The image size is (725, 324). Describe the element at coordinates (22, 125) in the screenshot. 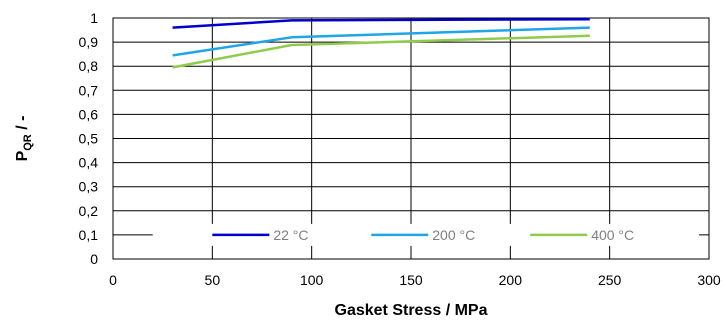

I see `y-axis-title-suffix: / -` at that location.